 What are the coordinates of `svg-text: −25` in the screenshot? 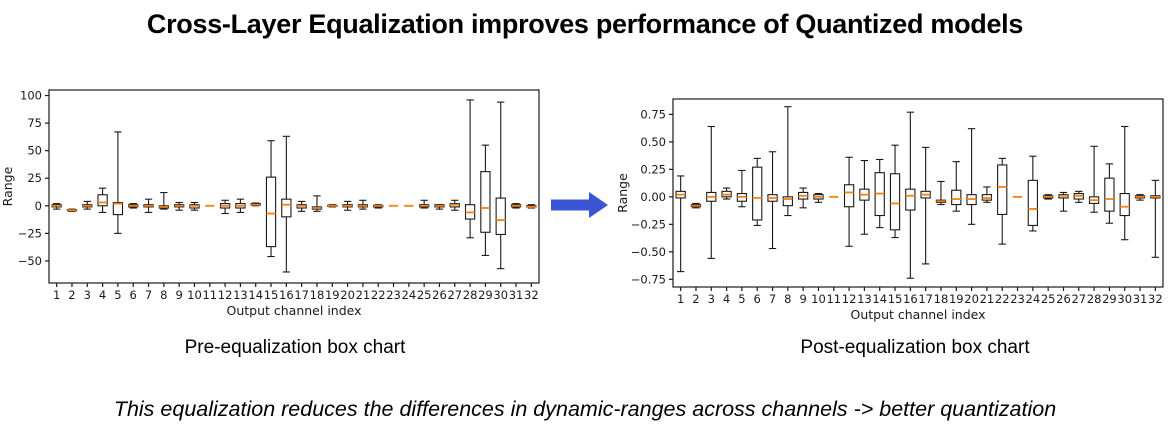 It's located at (30, 233).